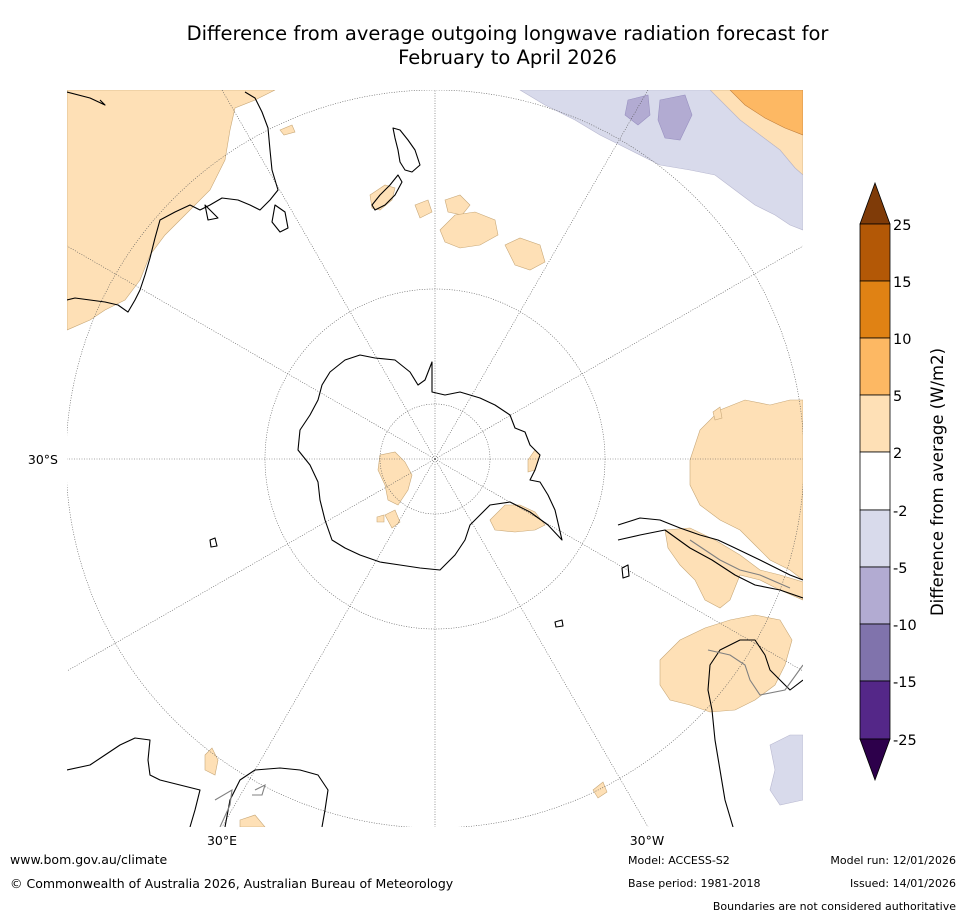 Image resolution: width=965 pixels, height=919 pixels. I want to click on latitude-label-30s: 30°S, so click(43, 459).